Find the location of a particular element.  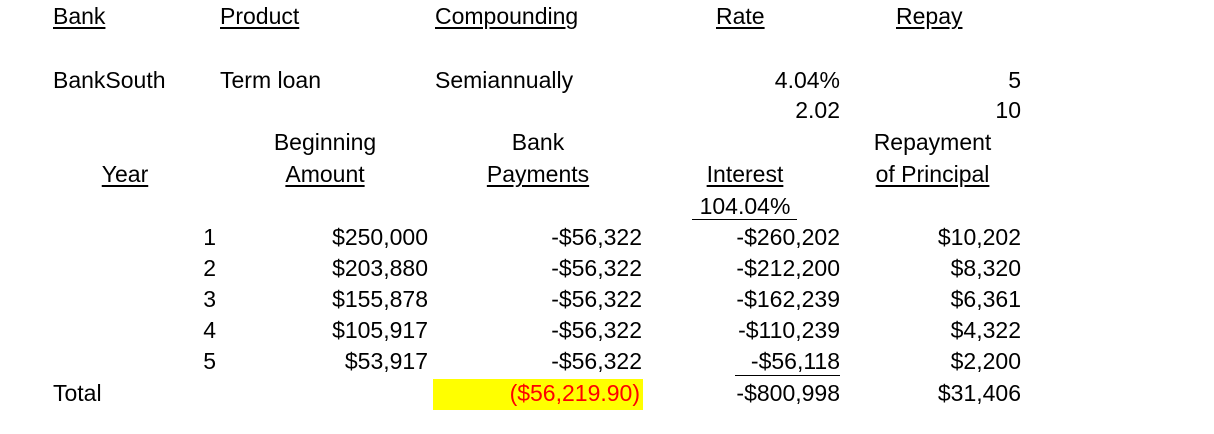

column-header-year: Year is located at coordinates (125, 174).